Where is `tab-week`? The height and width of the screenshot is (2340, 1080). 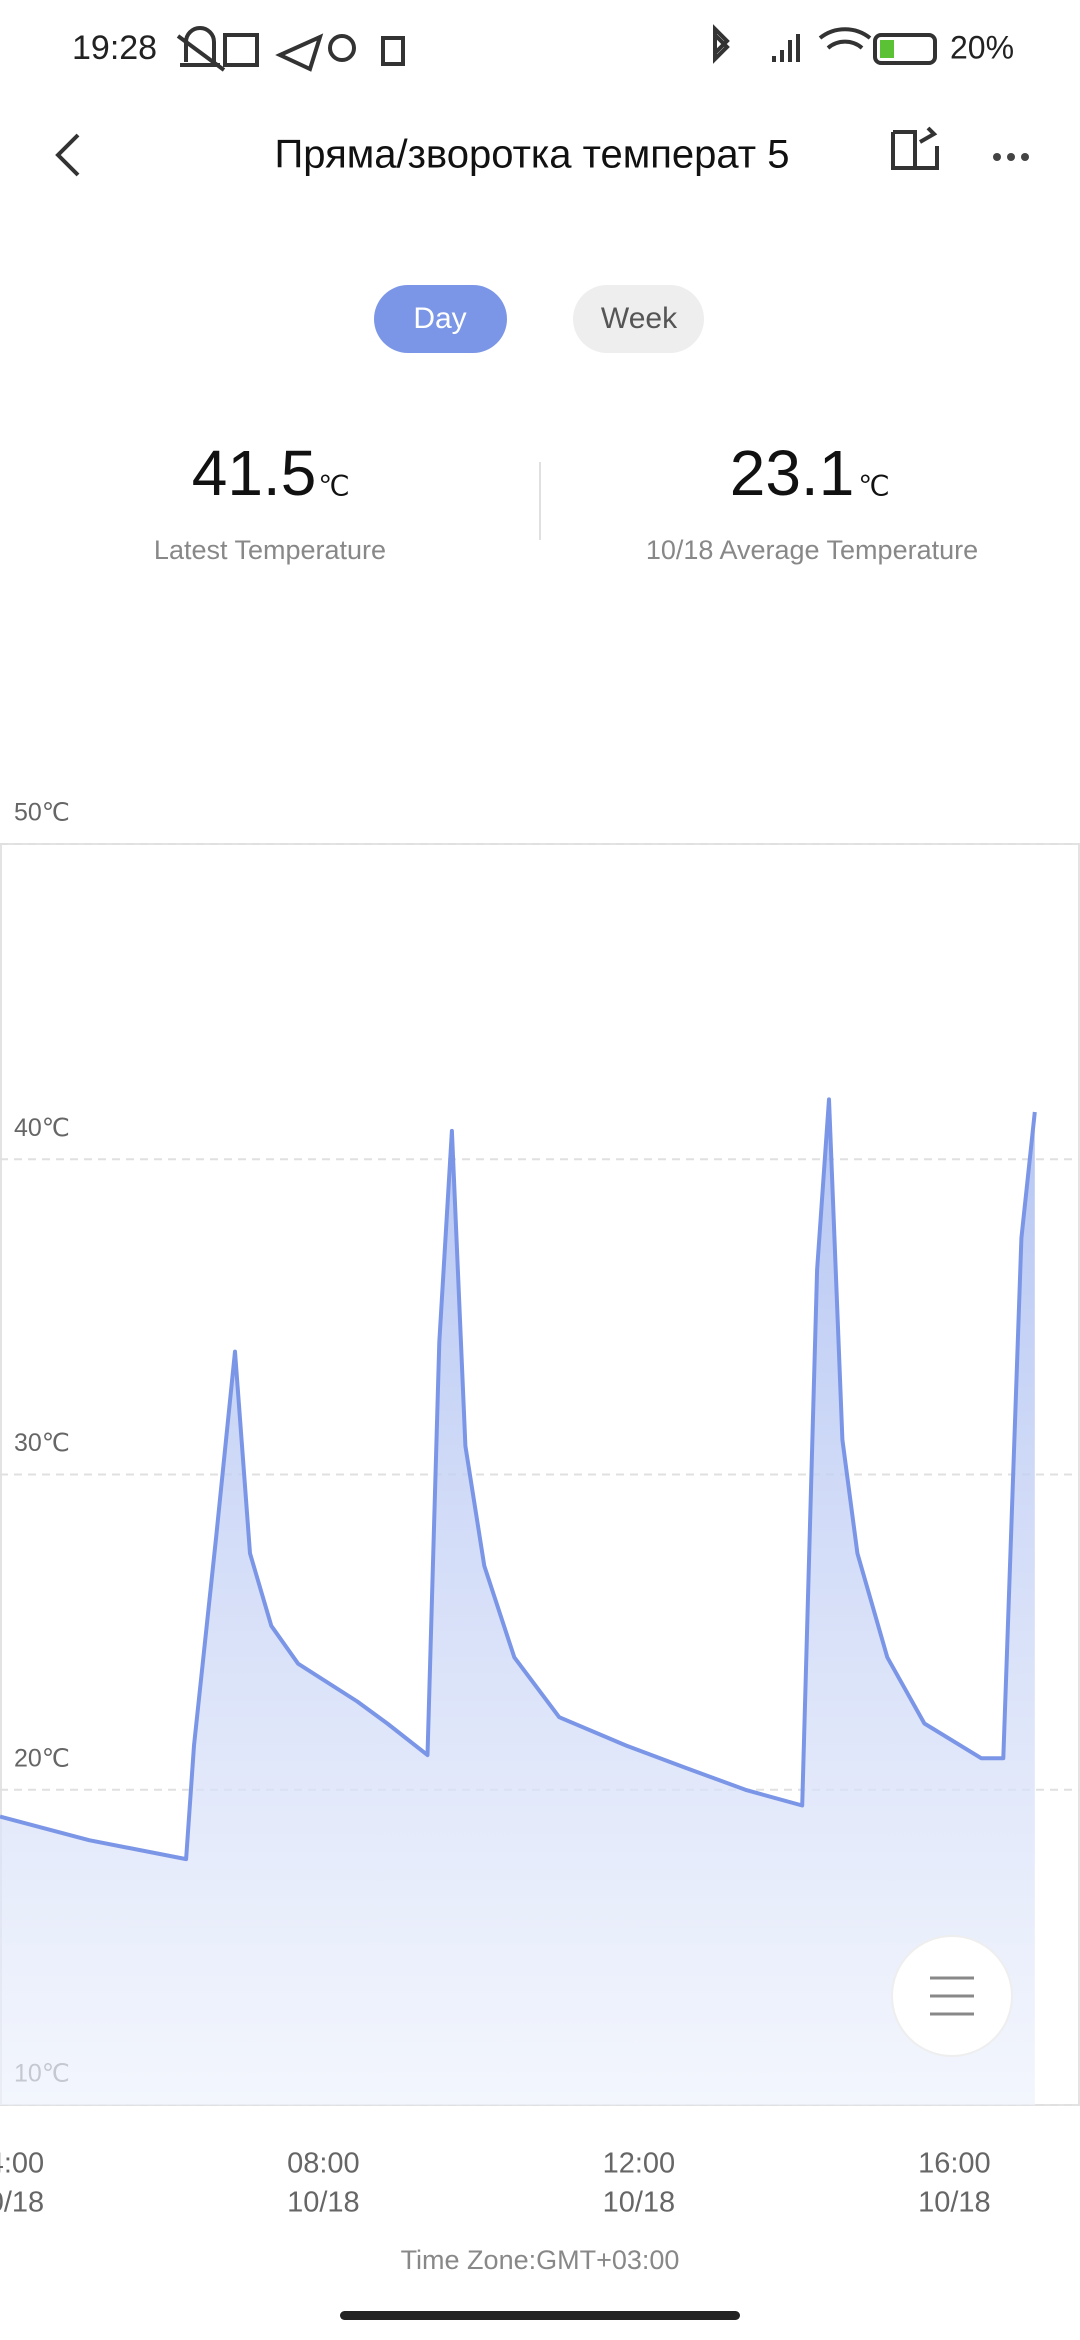 tab-week is located at coordinates (638, 319).